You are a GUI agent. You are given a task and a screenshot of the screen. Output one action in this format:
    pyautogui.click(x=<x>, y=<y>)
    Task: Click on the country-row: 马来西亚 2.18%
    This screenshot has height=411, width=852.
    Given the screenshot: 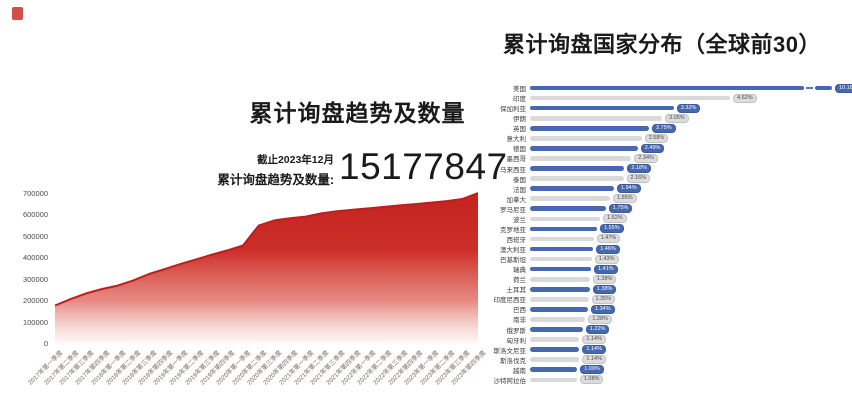 What is the action you would take?
    pyautogui.click(x=657, y=169)
    